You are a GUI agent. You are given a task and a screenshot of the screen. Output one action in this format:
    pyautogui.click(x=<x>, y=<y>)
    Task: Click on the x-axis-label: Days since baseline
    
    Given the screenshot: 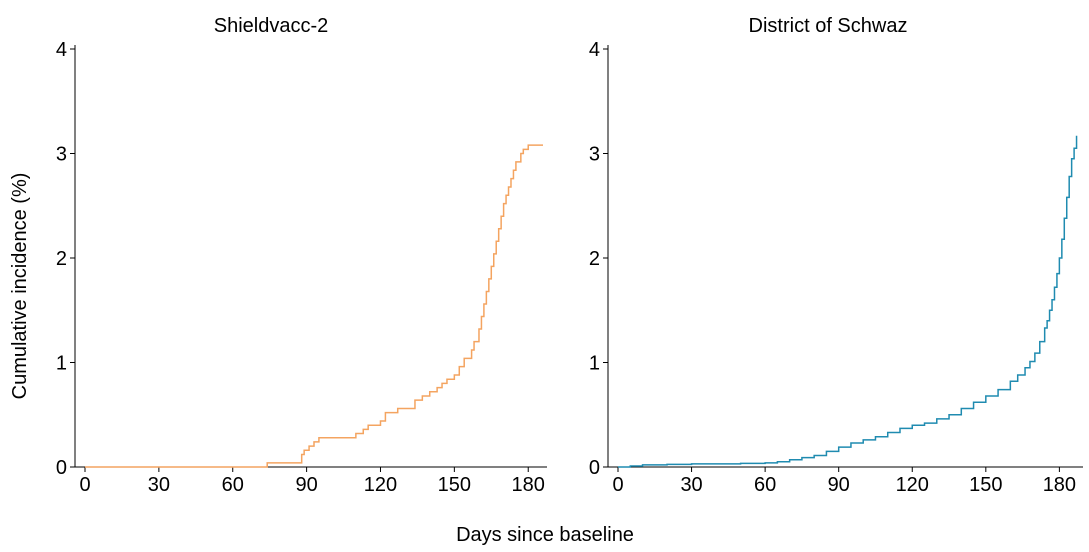 What is the action you would take?
    pyautogui.click(x=545, y=535)
    